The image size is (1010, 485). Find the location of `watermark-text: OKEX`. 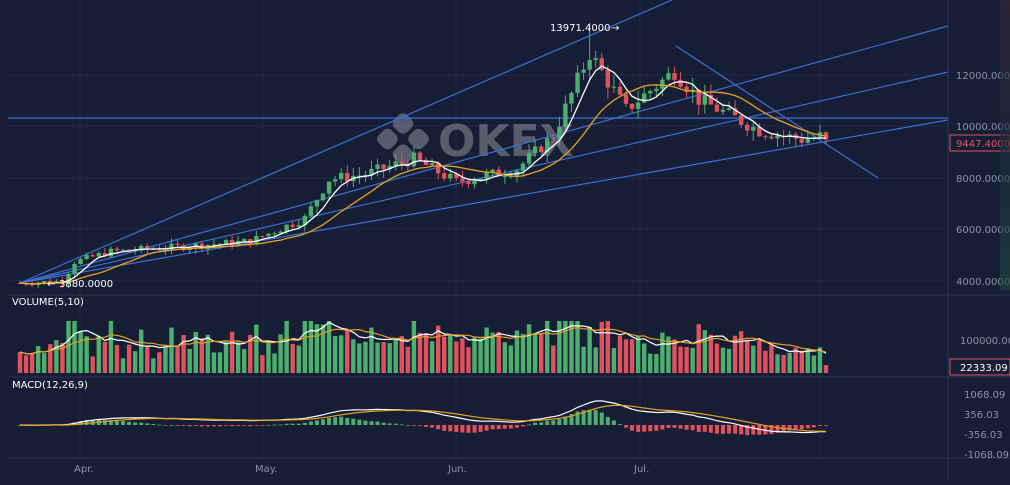

watermark-text: OKEX is located at coordinates (506, 141).